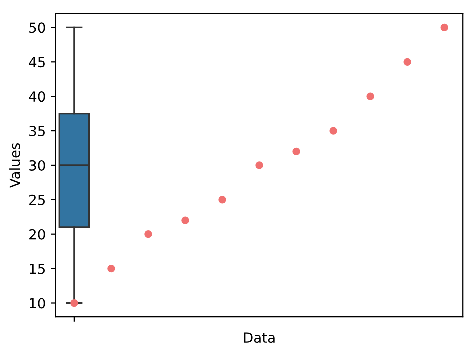 The width and height of the screenshot is (474, 348). Describe the element at coordinates (38, 28) in the screenshot. I see `y-tick-label: 50` at that location.